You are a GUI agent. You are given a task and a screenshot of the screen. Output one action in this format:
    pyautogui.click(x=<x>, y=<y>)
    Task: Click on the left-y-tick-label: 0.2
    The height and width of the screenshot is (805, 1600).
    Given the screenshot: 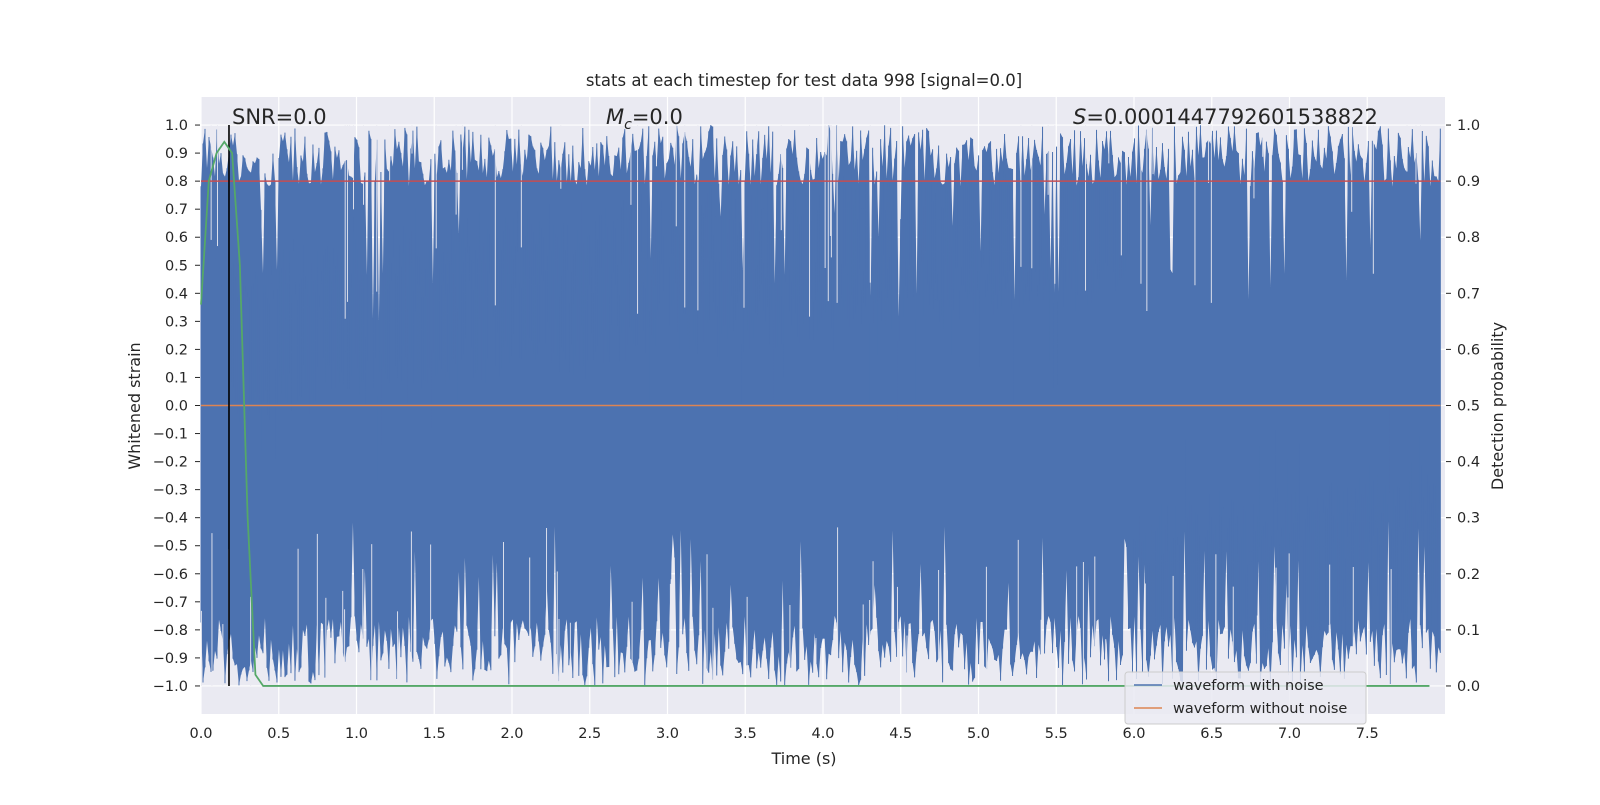 What is the action you would take?
    pyautogui.click(x=176, y=350)
    